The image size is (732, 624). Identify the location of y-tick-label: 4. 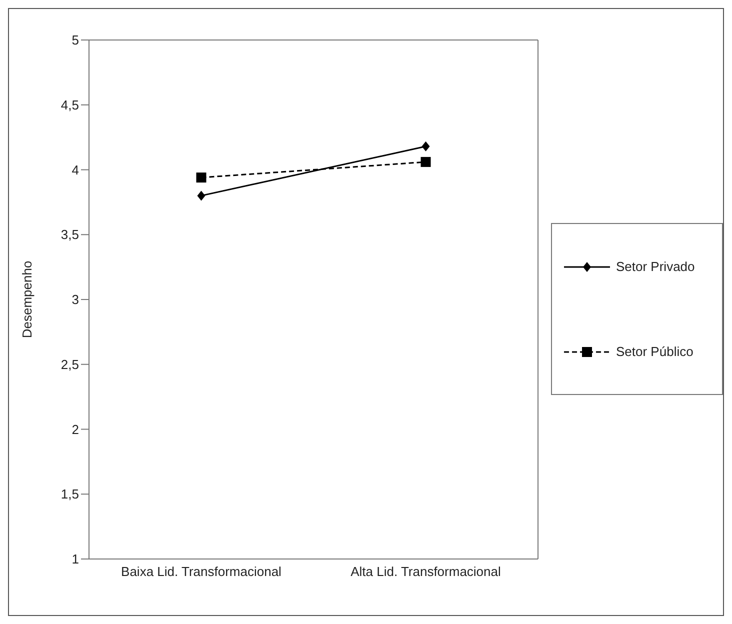
(75, 170).